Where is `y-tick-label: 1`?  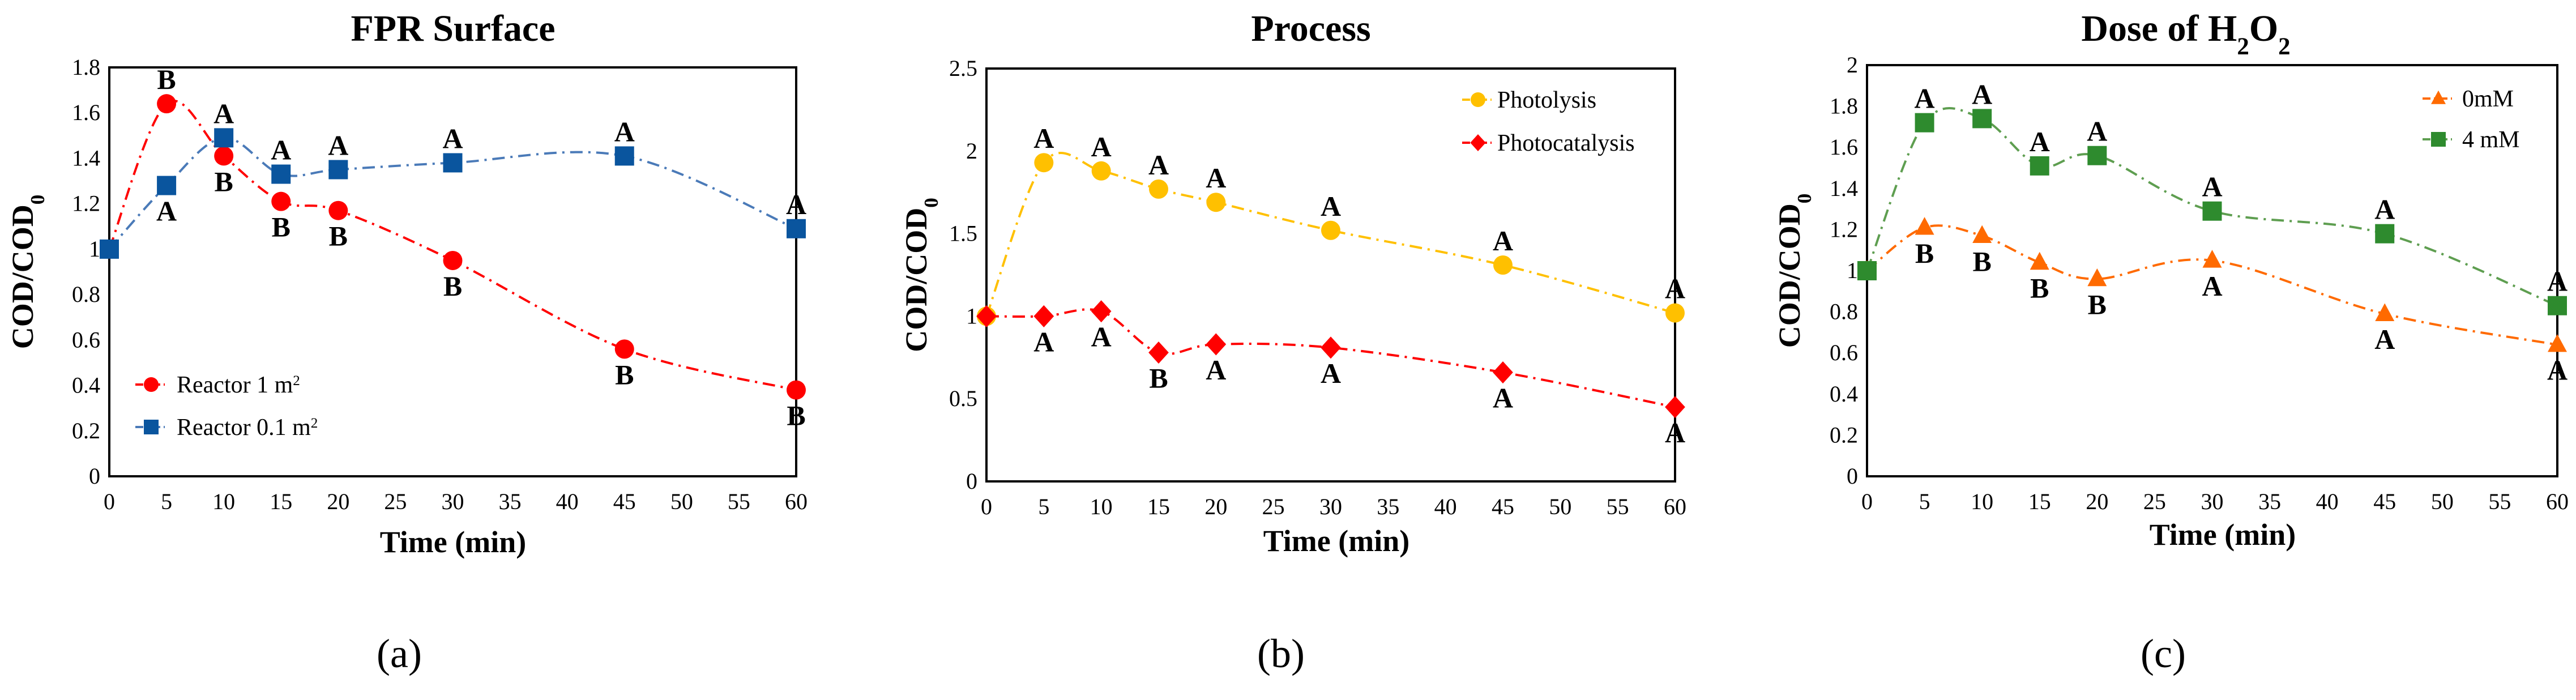
y-tick-label: 1 is located at coordinates (94, 249).